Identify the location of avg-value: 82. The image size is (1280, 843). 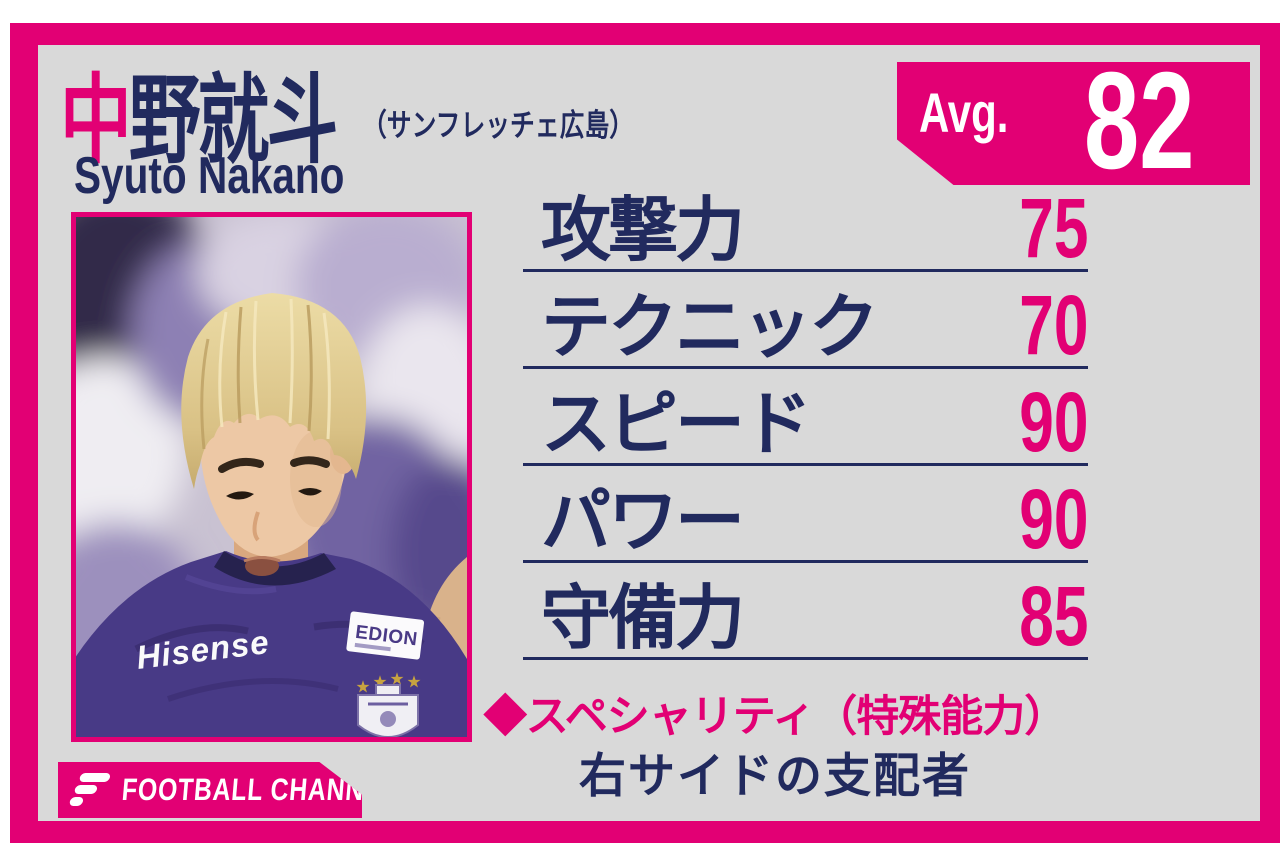
(1138, 121).